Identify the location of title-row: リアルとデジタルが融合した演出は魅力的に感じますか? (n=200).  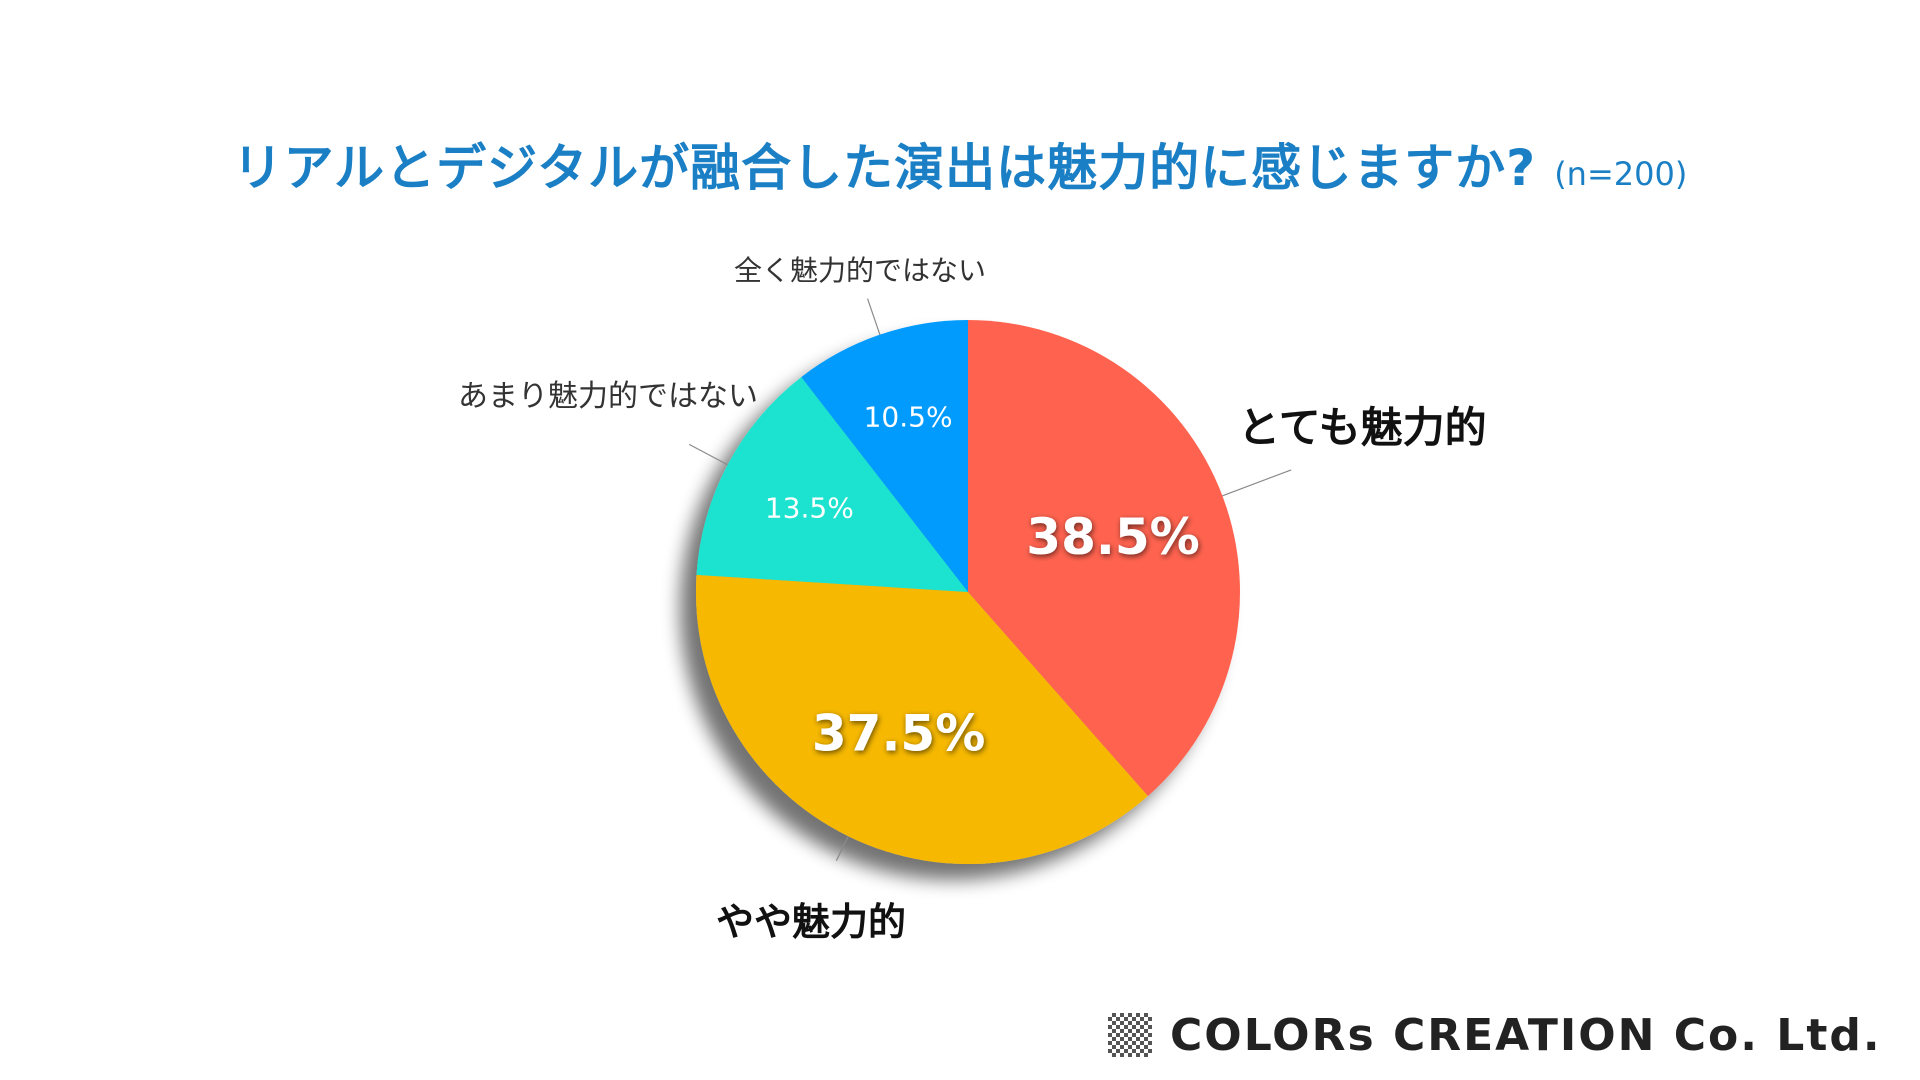
(960, 164).